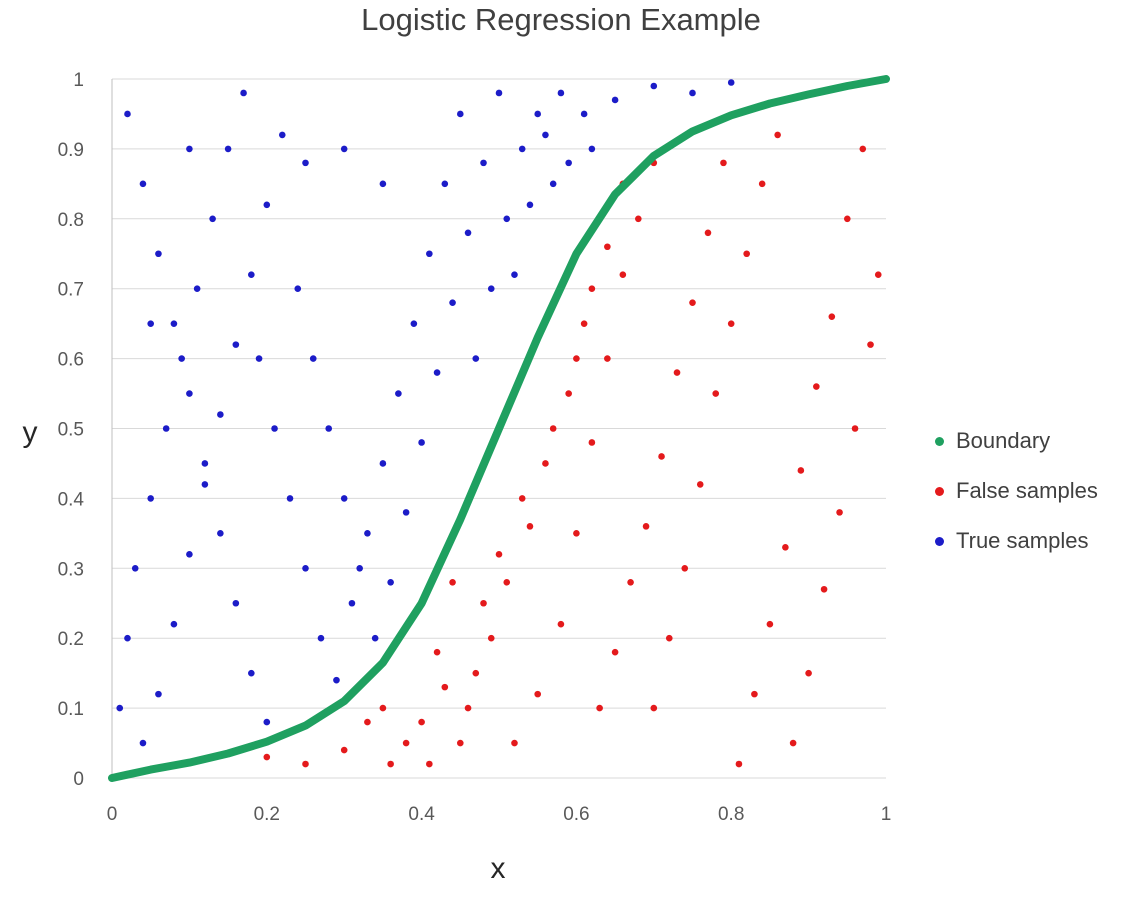  What do you see at coordinates (939, 541) in the screenshot?
I see `legend-swatch-true-samples` at bounding box center [939, 541].